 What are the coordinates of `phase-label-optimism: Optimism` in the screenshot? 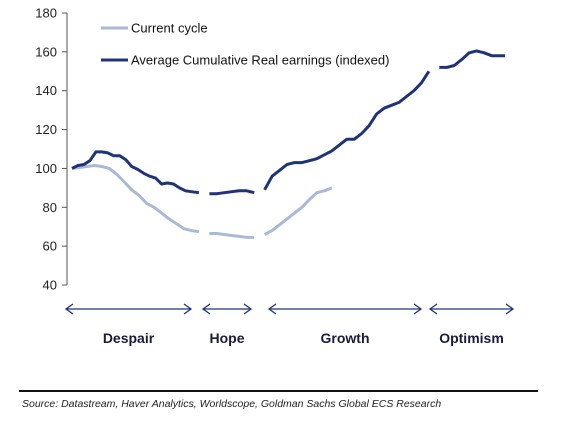 It's located at (471, 338).